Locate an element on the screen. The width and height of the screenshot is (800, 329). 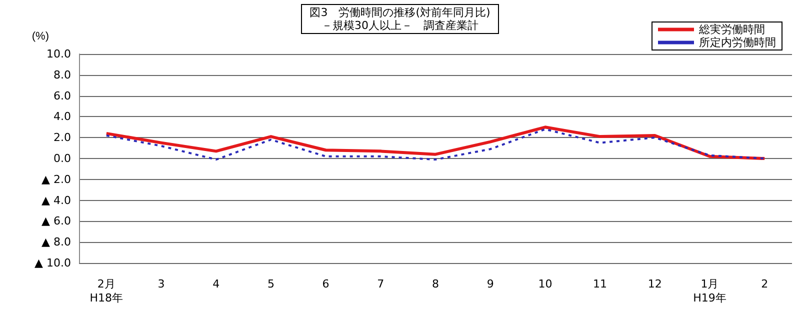
x-tick-label: 3 is located at coordinates (161, 284).